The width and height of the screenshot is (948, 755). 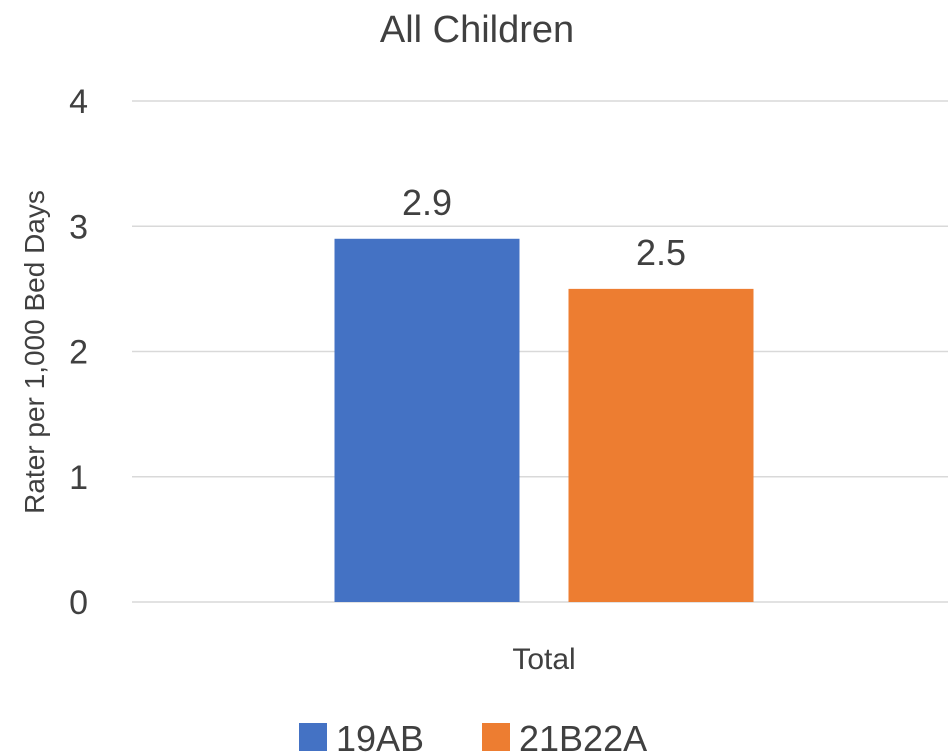 What do you see at coordinates (78, 227) in the screenshot?
I see `y-tick-label-3: 3` at bounding box center [78, 227].